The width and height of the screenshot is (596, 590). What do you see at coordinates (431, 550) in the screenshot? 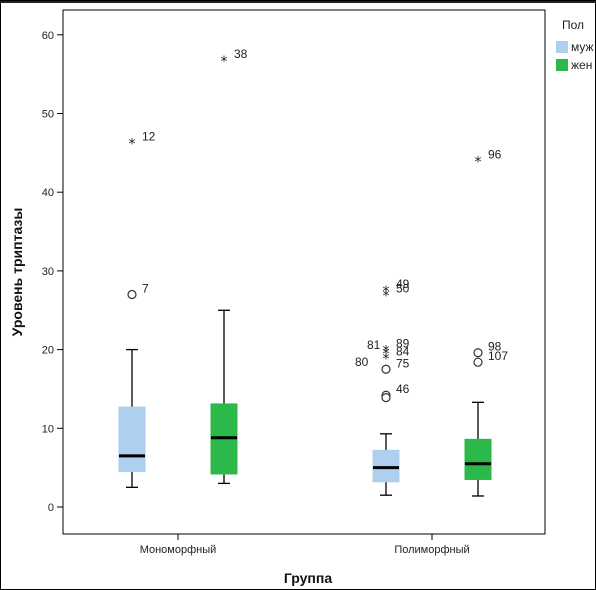
I see `x-tick-label: Полиморфный` at bounding box center [431, 550].